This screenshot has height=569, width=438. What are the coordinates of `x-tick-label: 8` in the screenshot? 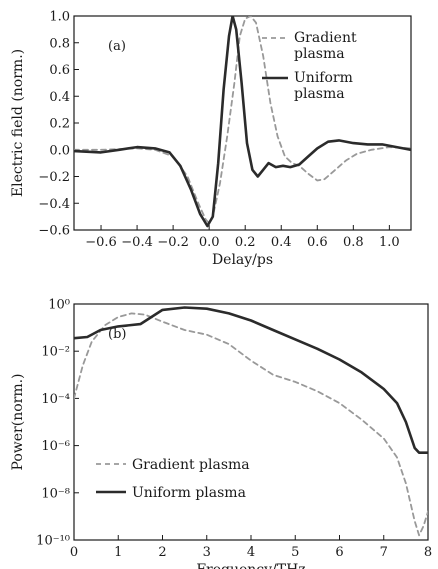 It's located at (428, 552).